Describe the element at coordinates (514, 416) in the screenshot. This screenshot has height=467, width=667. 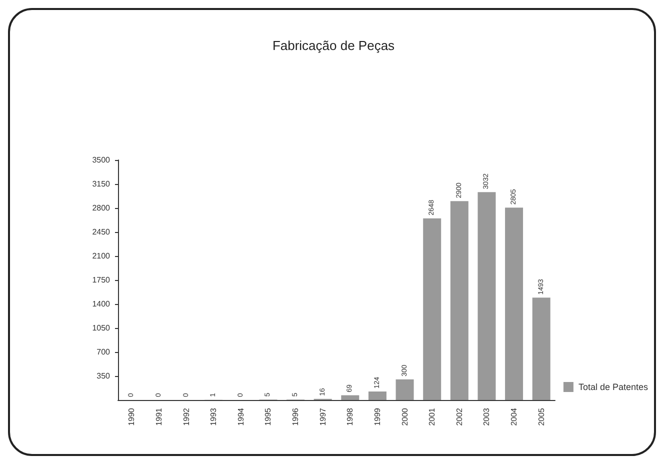
I see `x-tick-label: 2004` at that location.